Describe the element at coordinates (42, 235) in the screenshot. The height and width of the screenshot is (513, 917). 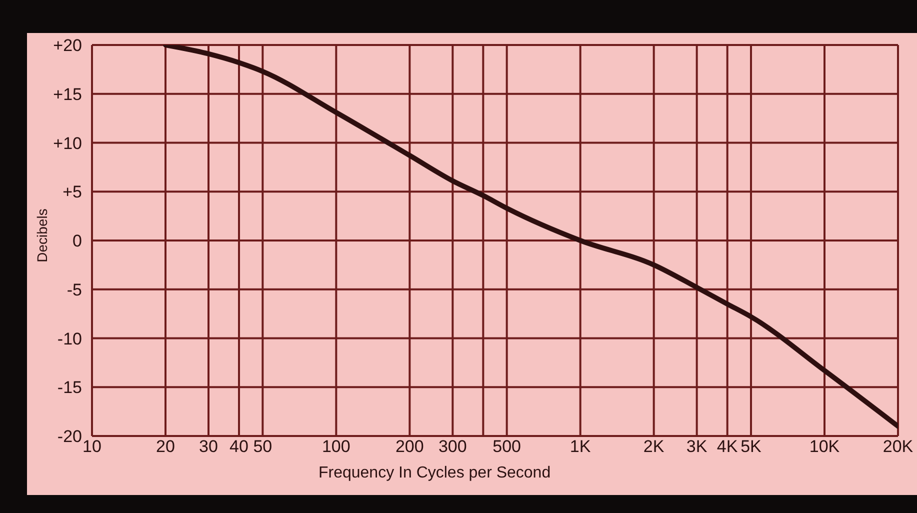
I see `y-axis-title: Decibels` at that location.